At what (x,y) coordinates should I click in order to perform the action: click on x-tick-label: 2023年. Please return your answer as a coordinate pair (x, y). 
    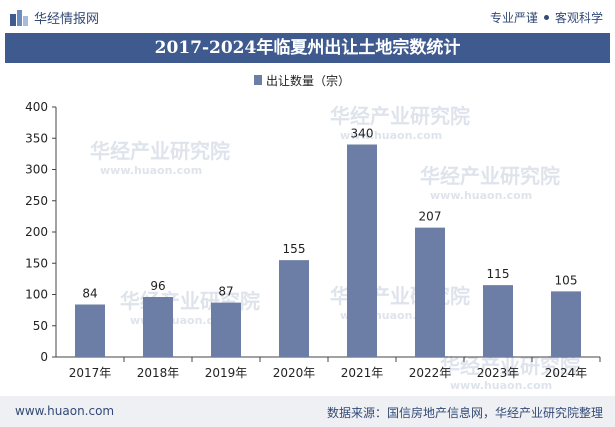
    Looking at the image, I should click on (498, 373).